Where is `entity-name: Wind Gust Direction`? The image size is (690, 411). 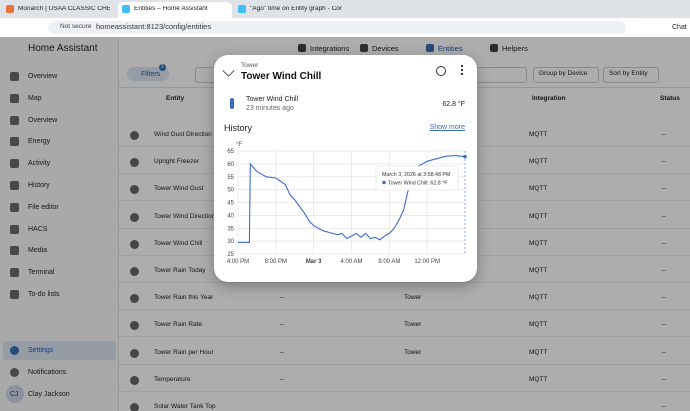 entity-name: Wind Gust Direction is located at coordinates (183, 134).